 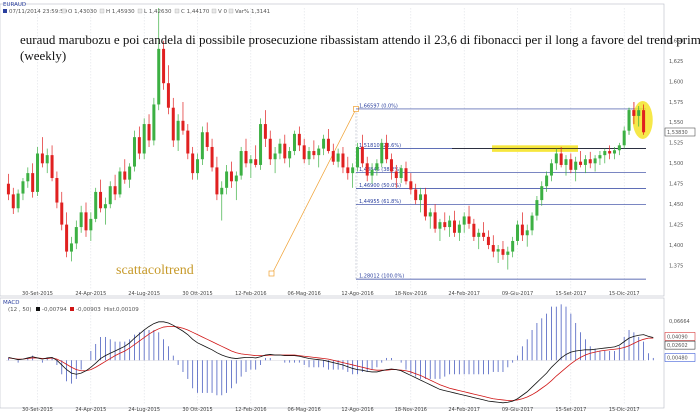 I want to click on macd-value-label: 0,00480, so click(x=677, y=358).